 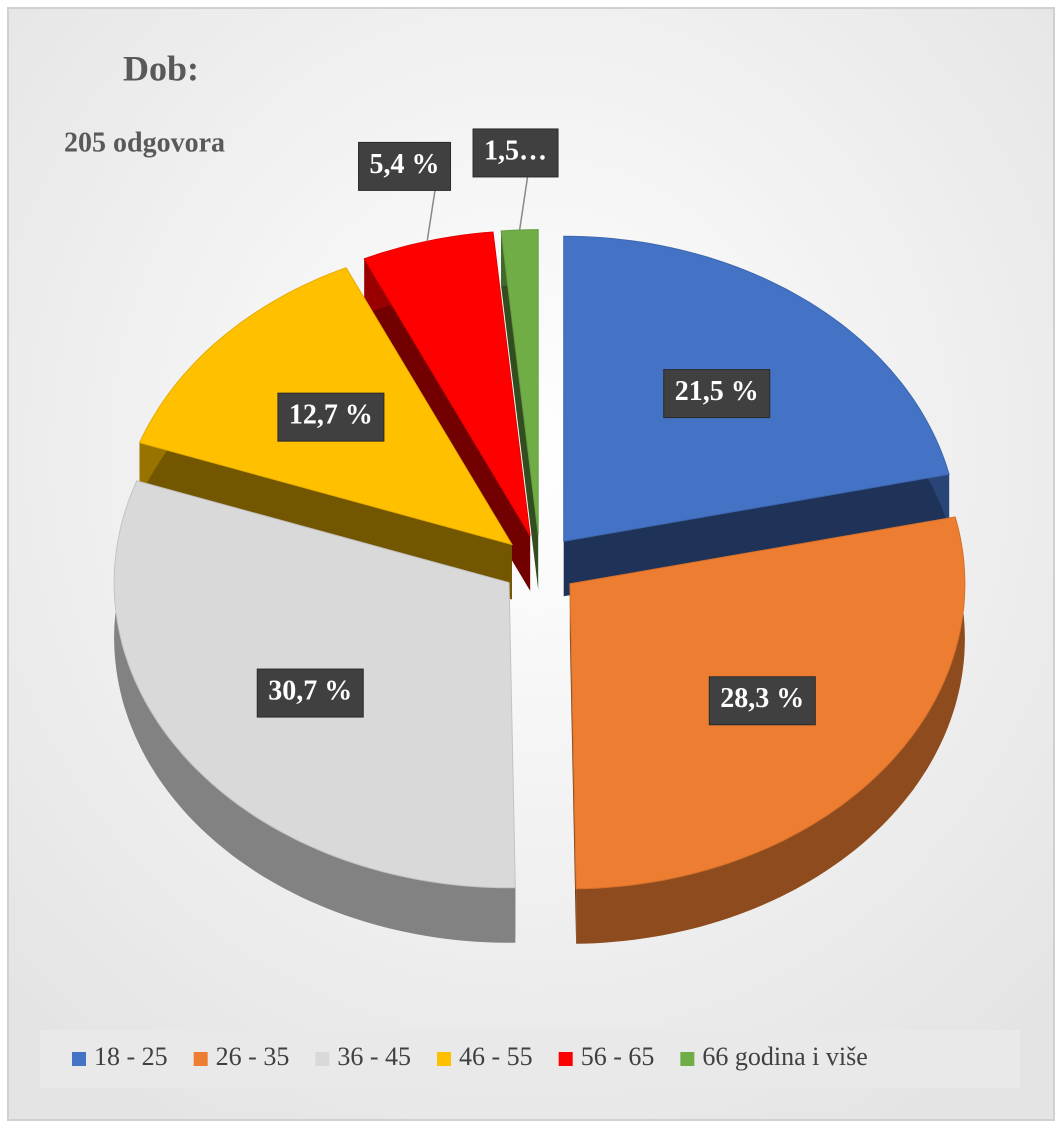 I want to click on data-label: 21,5 %, so click(x=717, y=391).